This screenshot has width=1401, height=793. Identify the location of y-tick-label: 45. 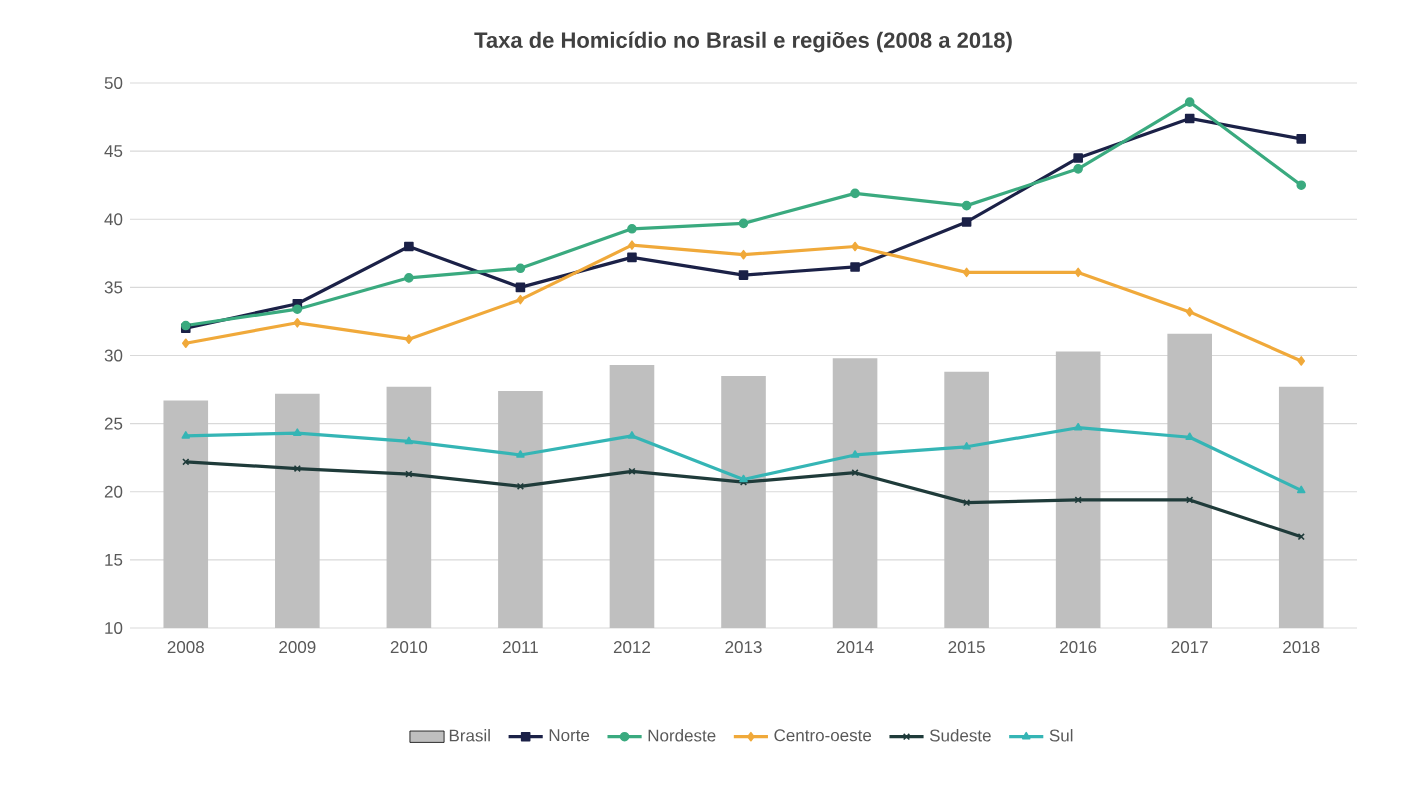
(113, 151).